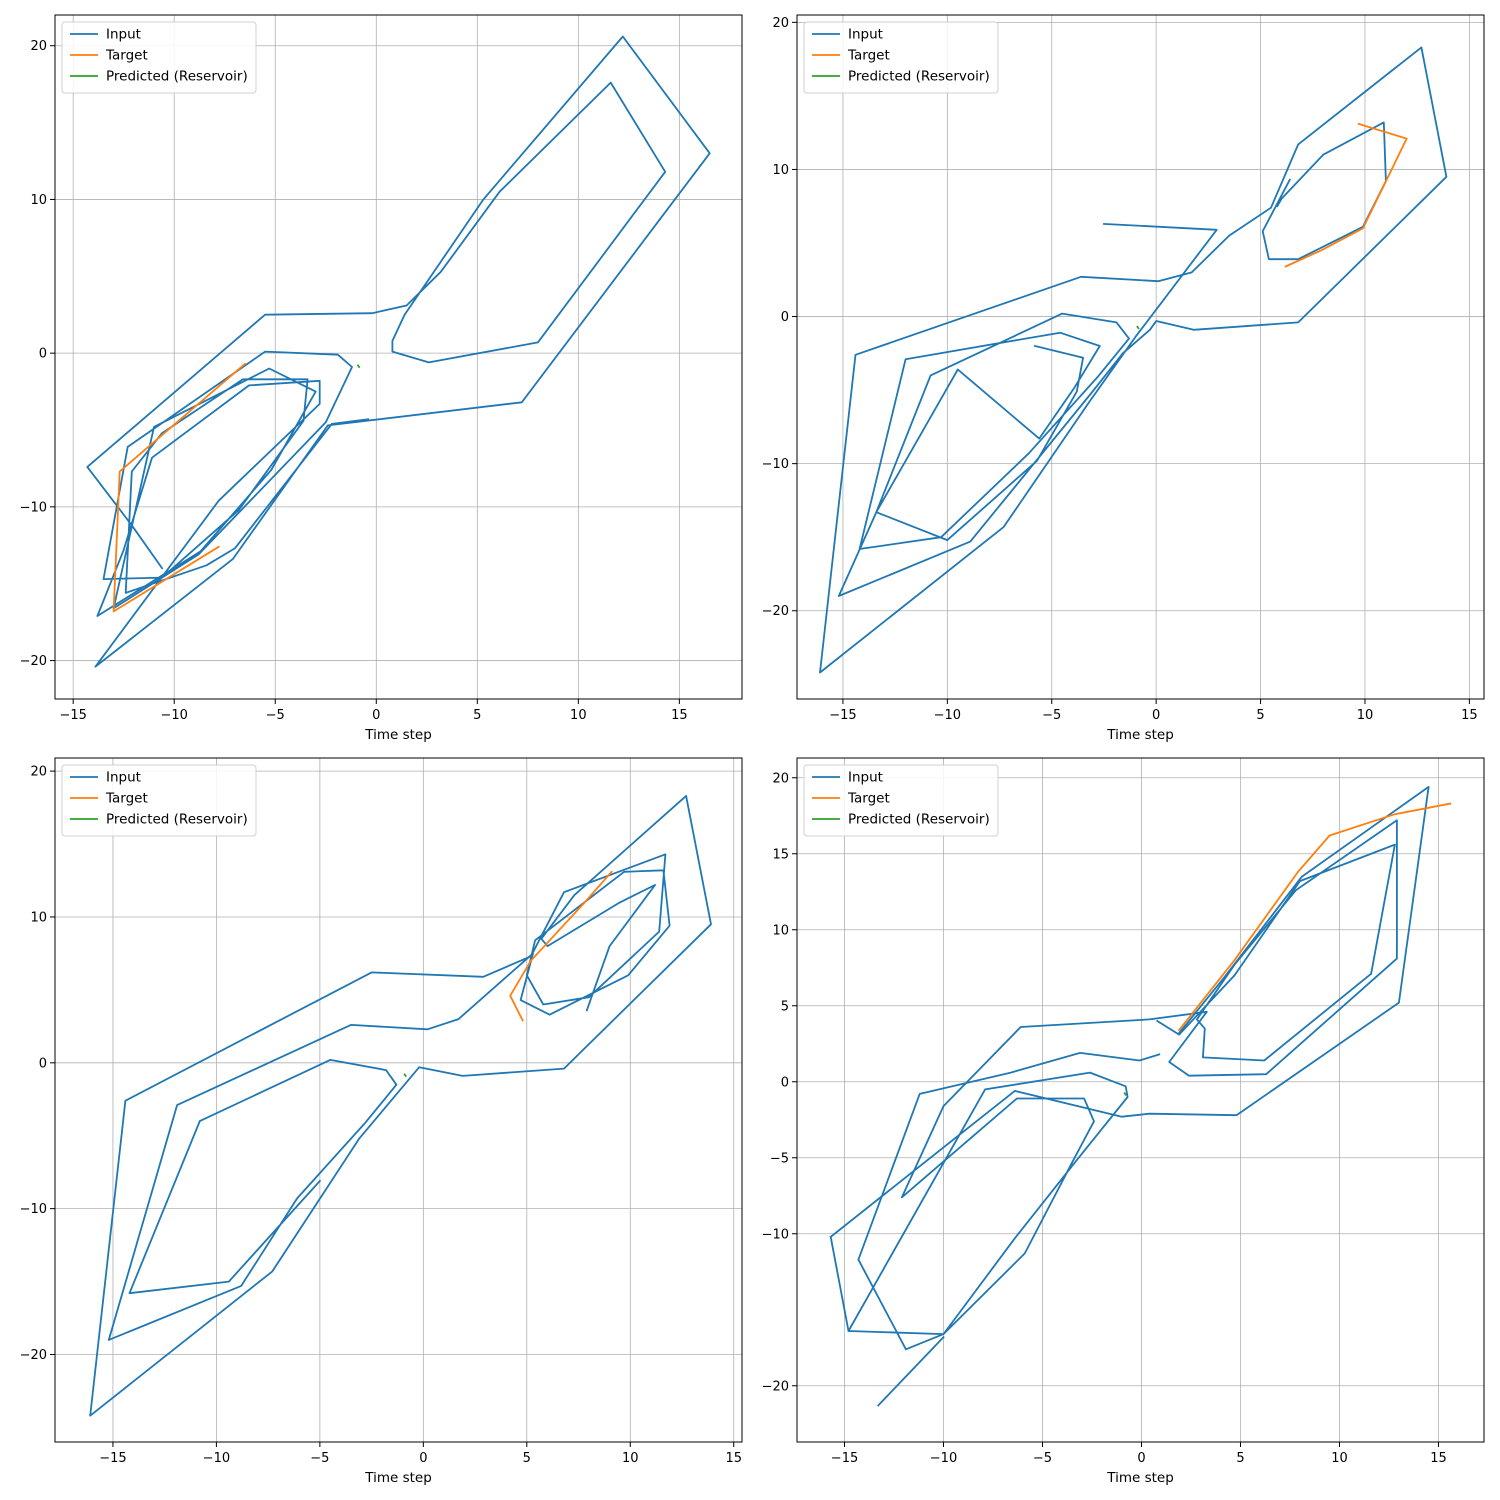 This screenshot has height=1500, width=1500. Describe the element at coordinates (785, 1006) in the screenshot. I see `y-tick-label: 5` at that location.